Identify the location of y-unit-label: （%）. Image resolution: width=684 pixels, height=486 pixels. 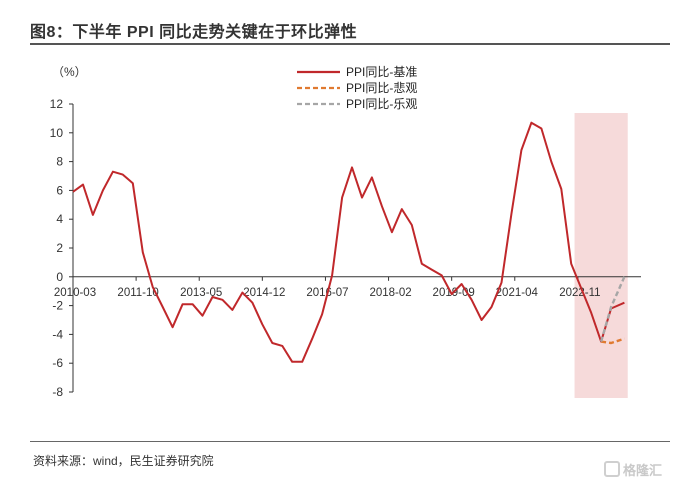
(69, 72).